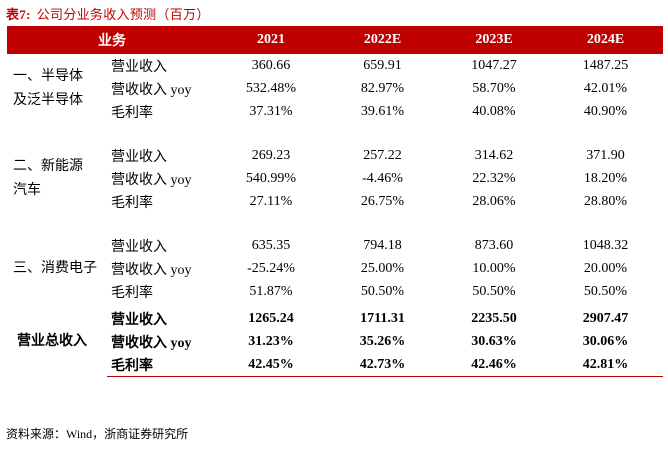  I want to click on table-row: 毛利率 27.11% 26.75% 28.06% 28.80%, so click(335, 201).